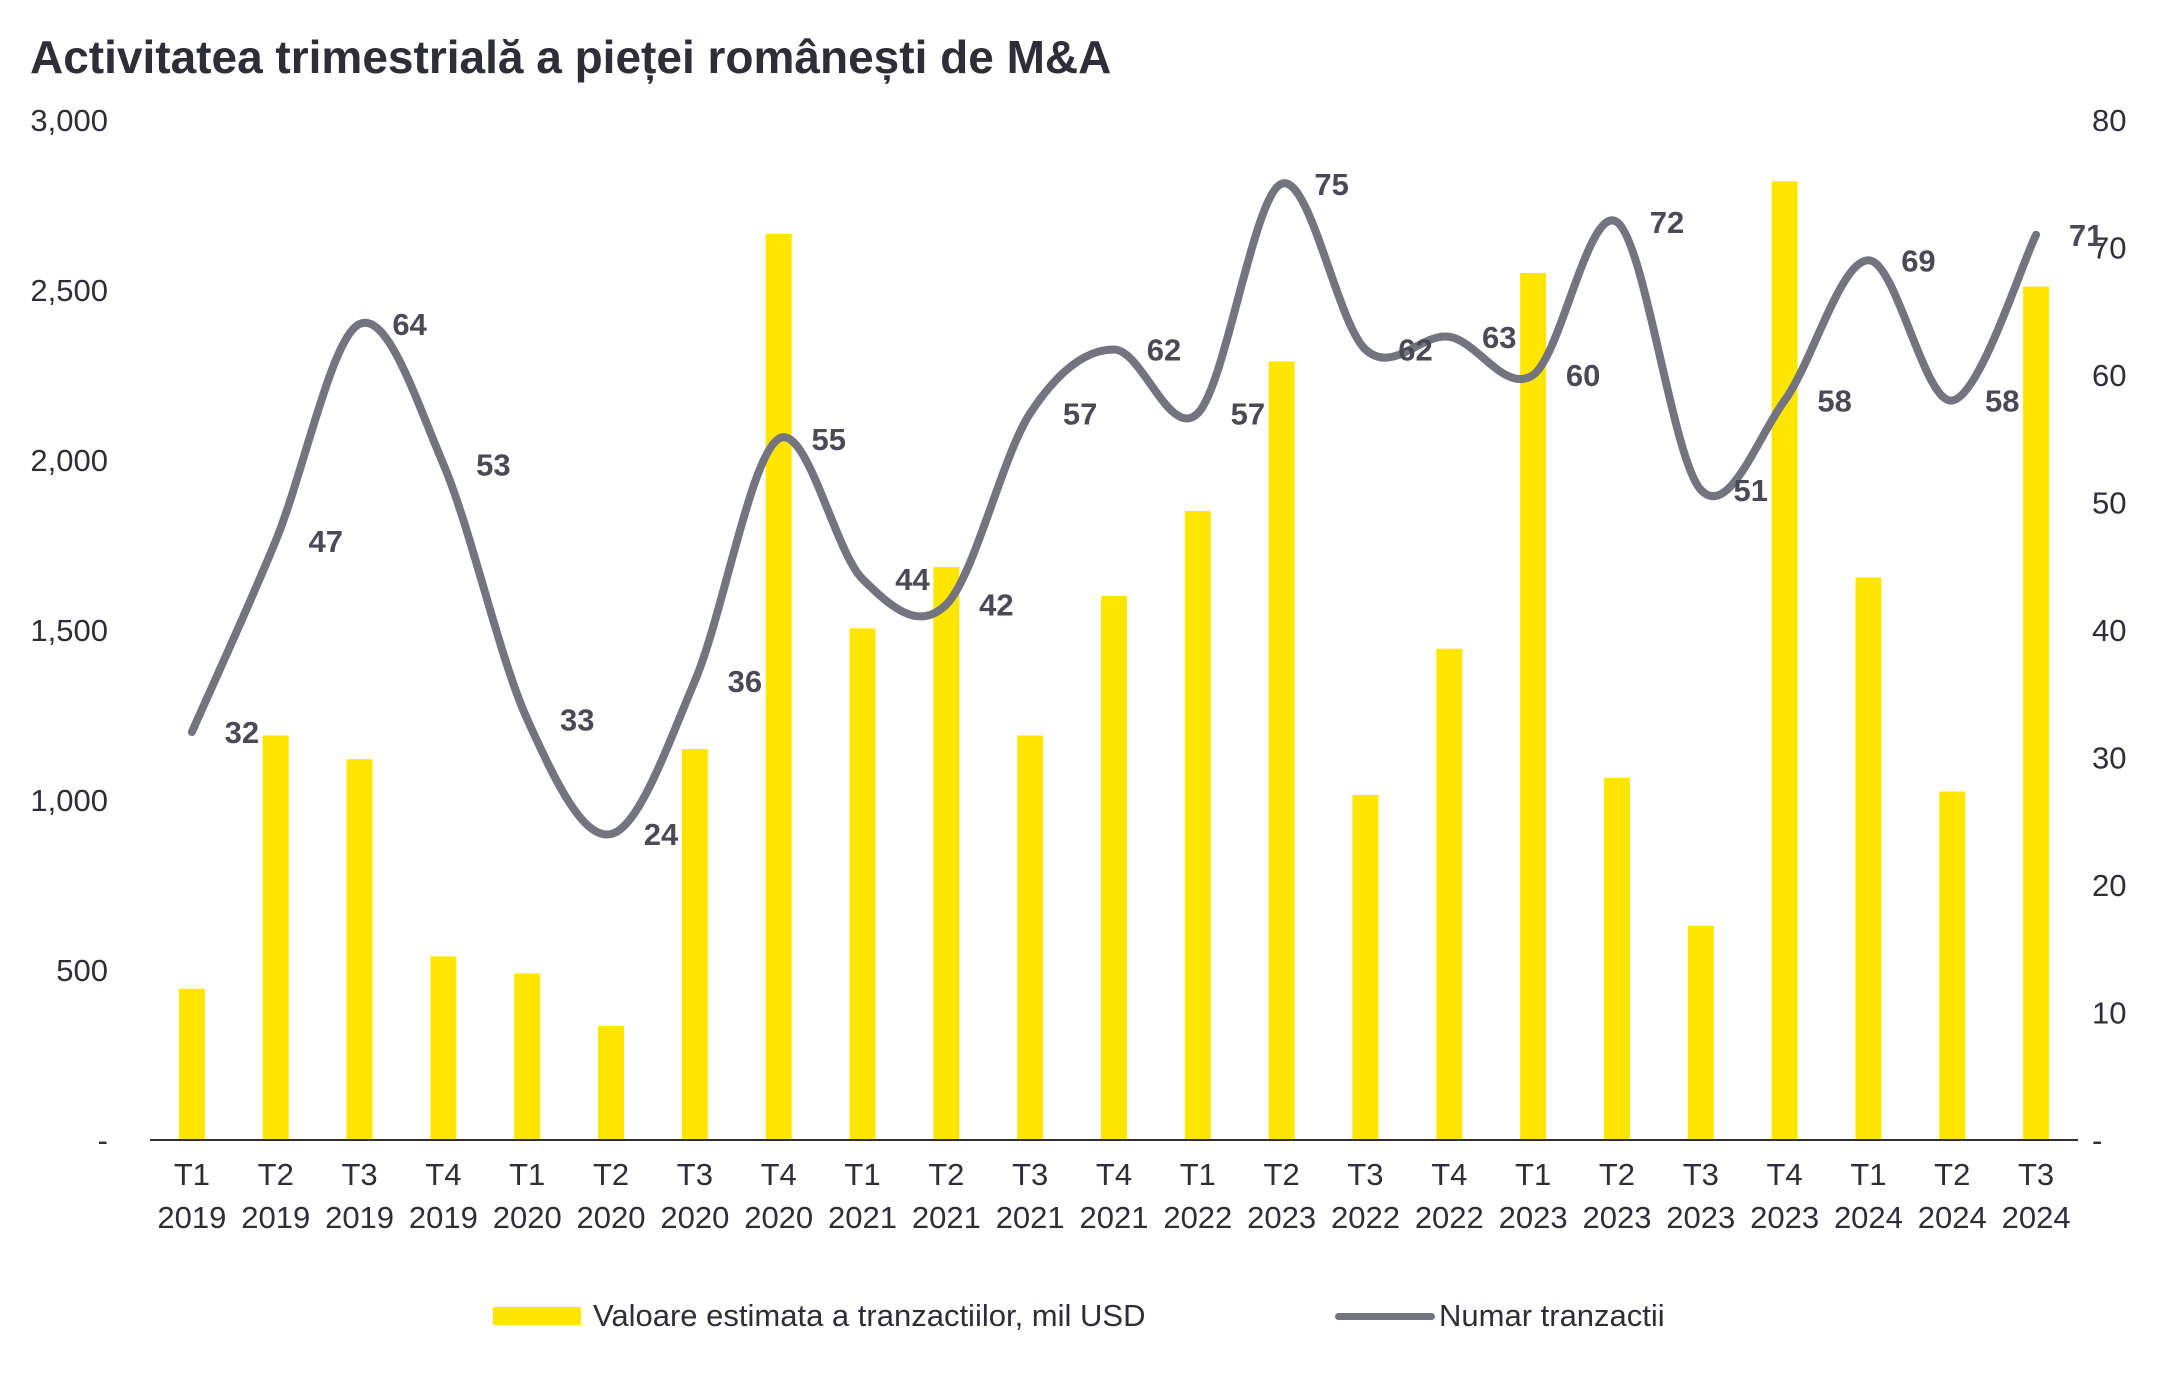  Describe the element at coordinates (2109, 120) in the screenshot. I see `y-right-tick-label: 80` at that location.